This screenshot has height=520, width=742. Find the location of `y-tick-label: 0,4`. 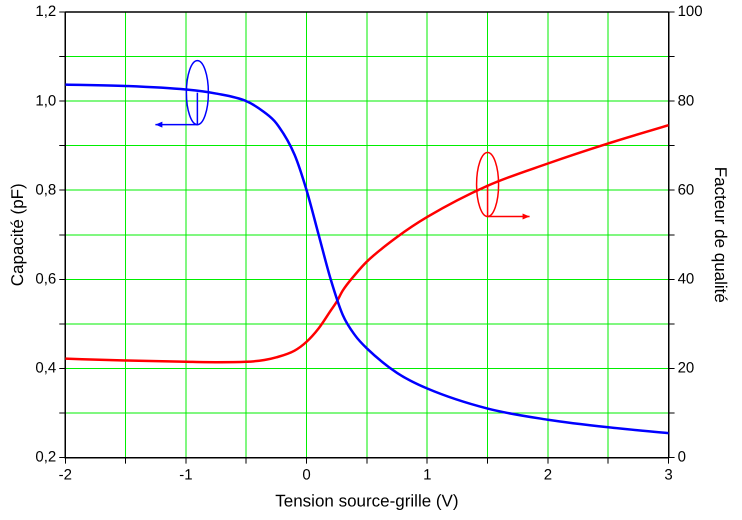

y-tick-label: 0,4 is located at coordinates (45, 368).